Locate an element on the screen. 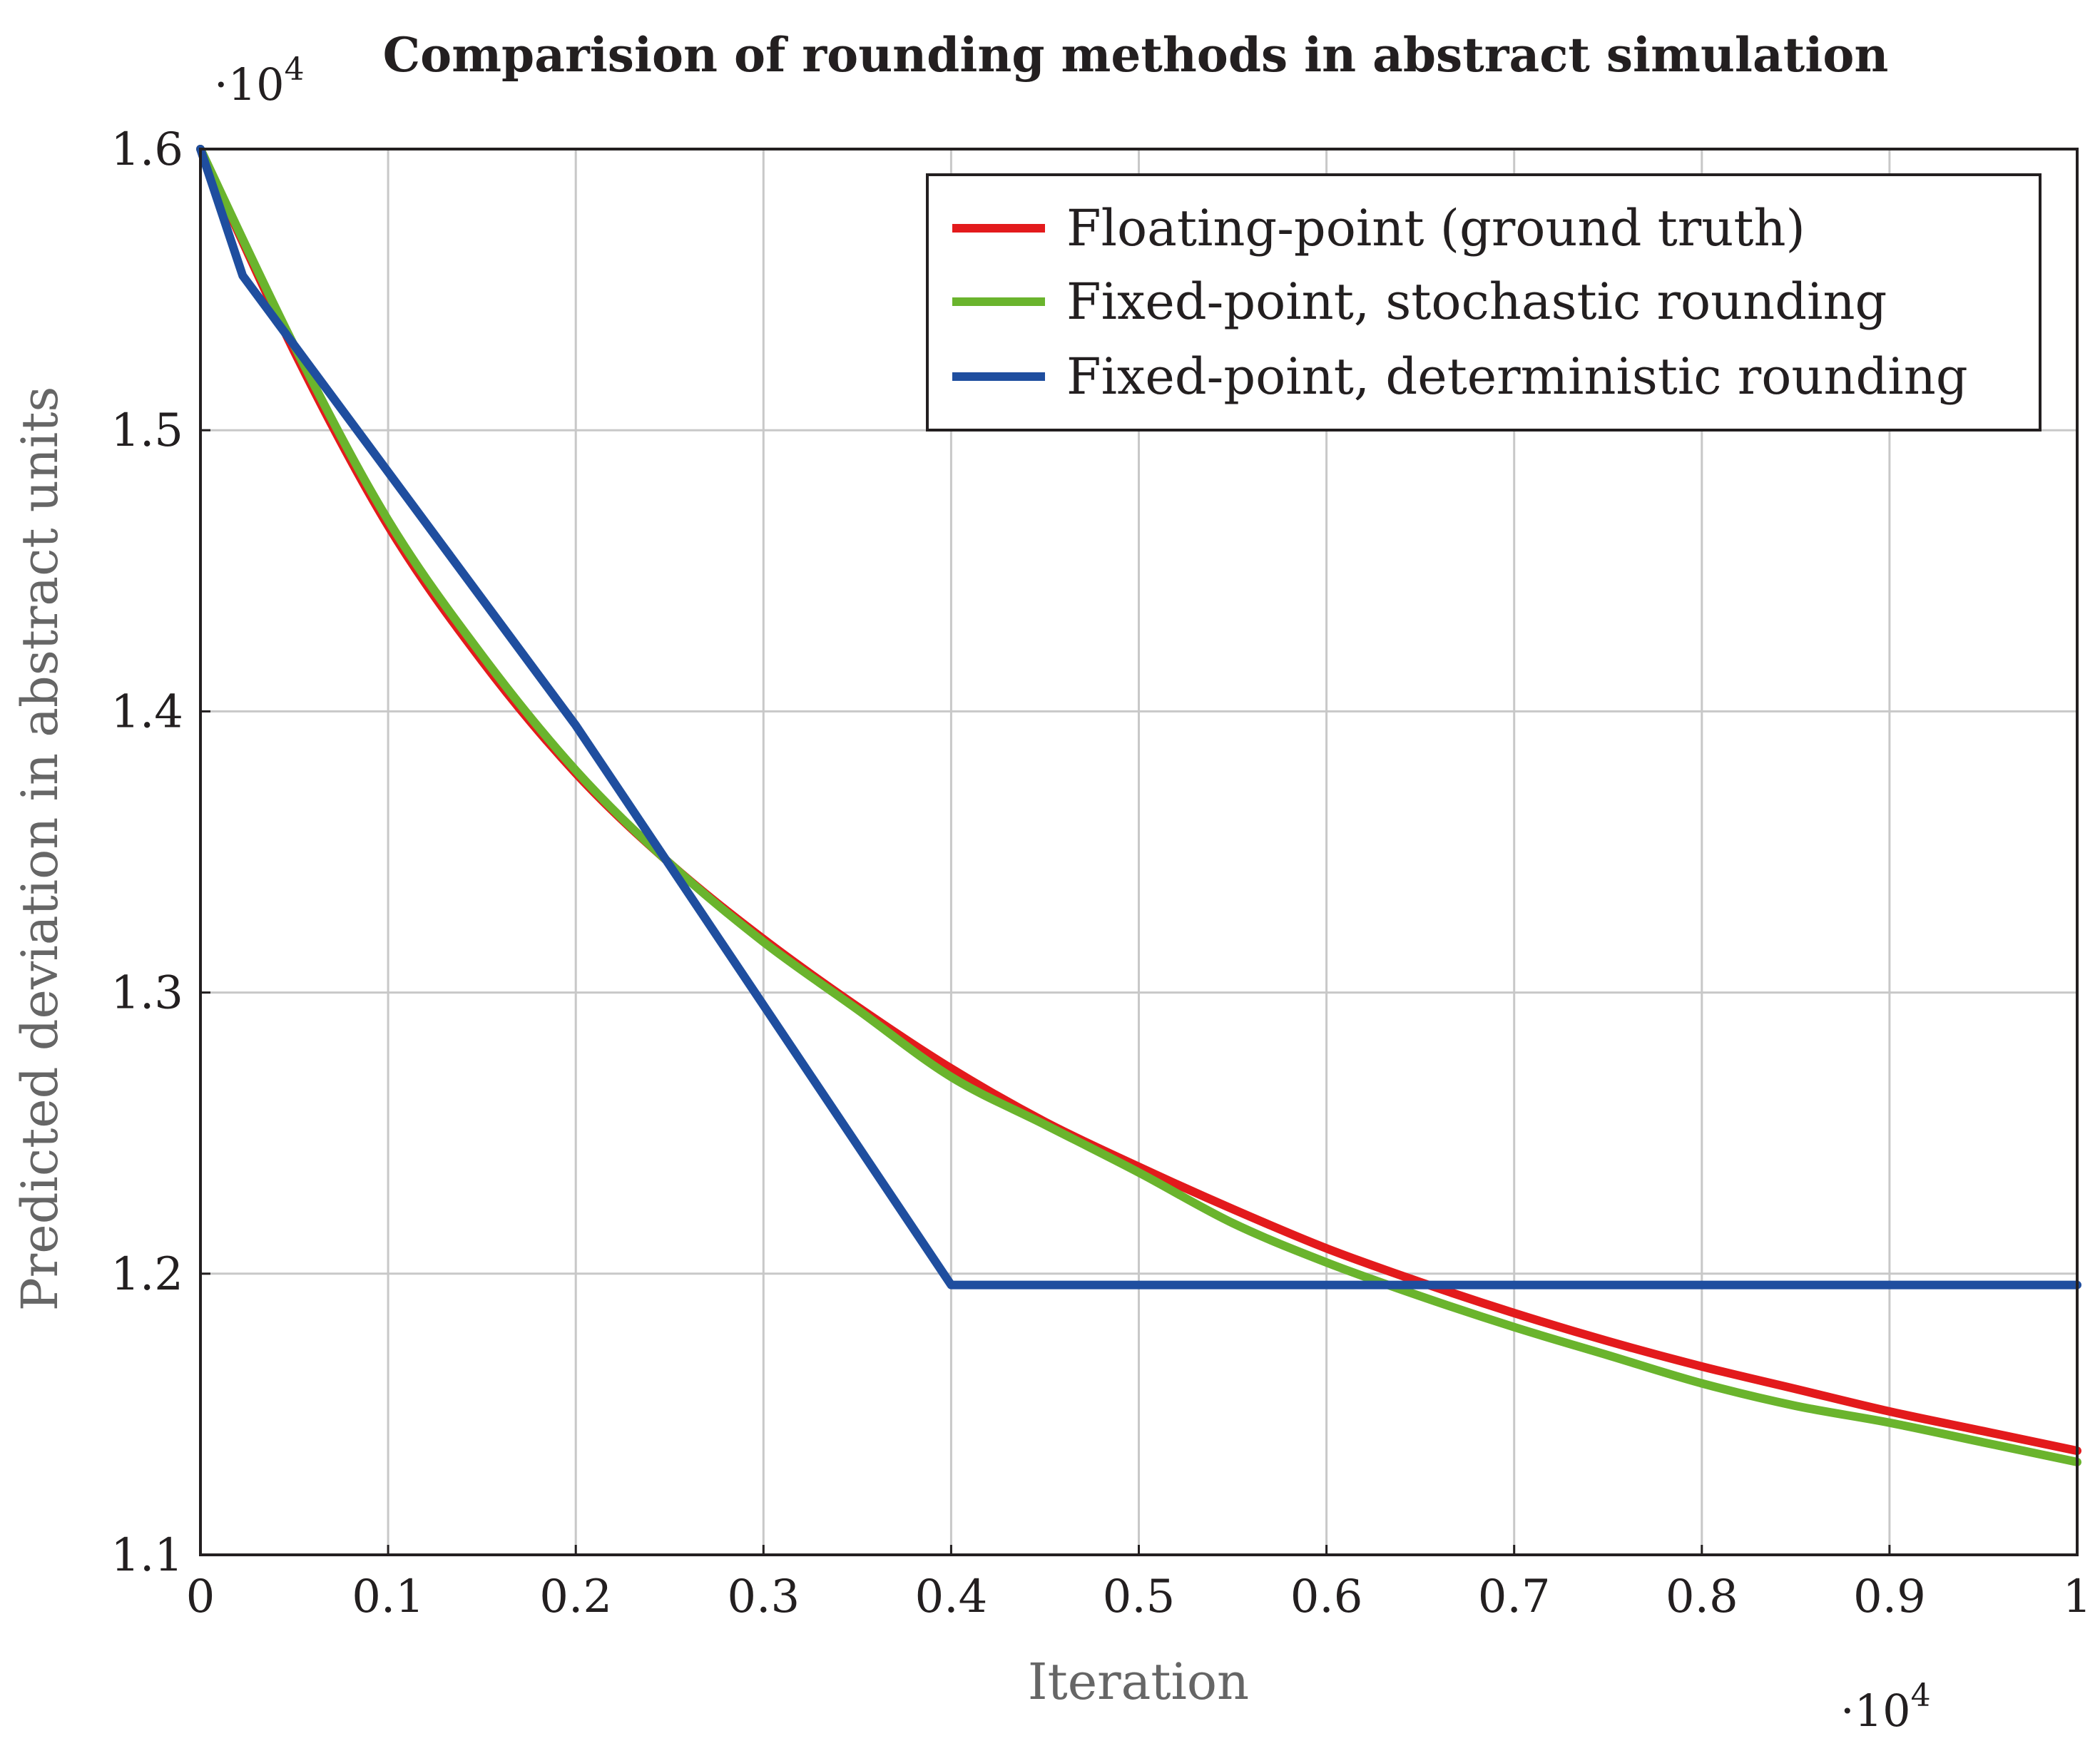 This screenshot has width=2100, height=1741. x-tick-label: 0.8 is located at coordinates (1702, 1597).